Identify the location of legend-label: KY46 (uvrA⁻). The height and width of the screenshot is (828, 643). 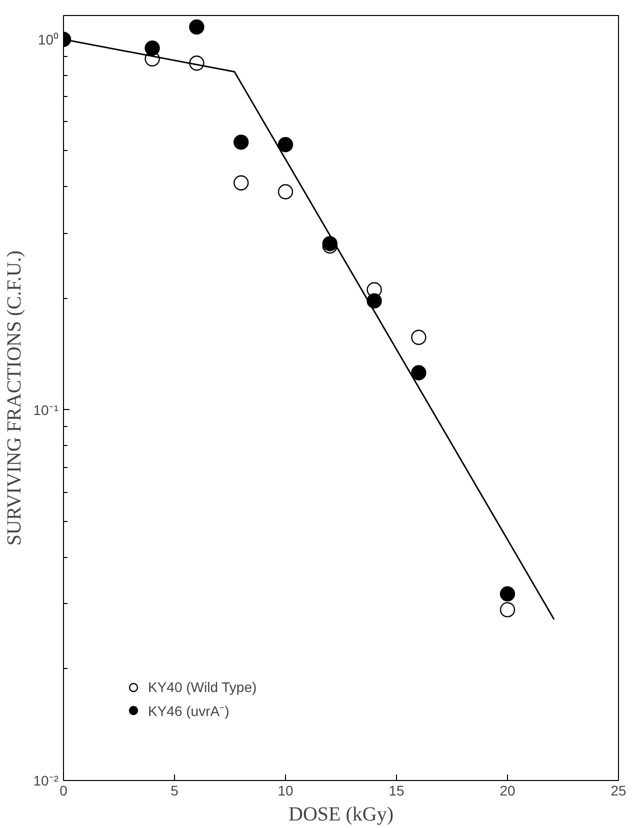
(189, 711).